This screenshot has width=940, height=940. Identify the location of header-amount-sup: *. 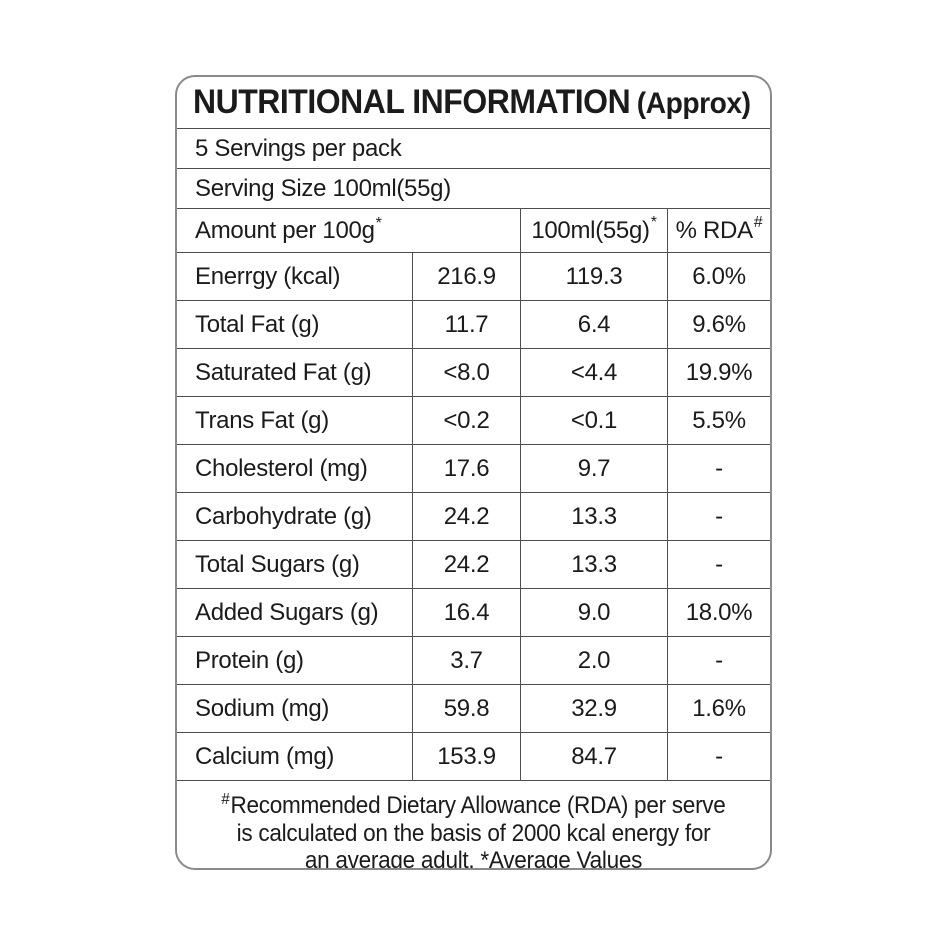
(378, 223).